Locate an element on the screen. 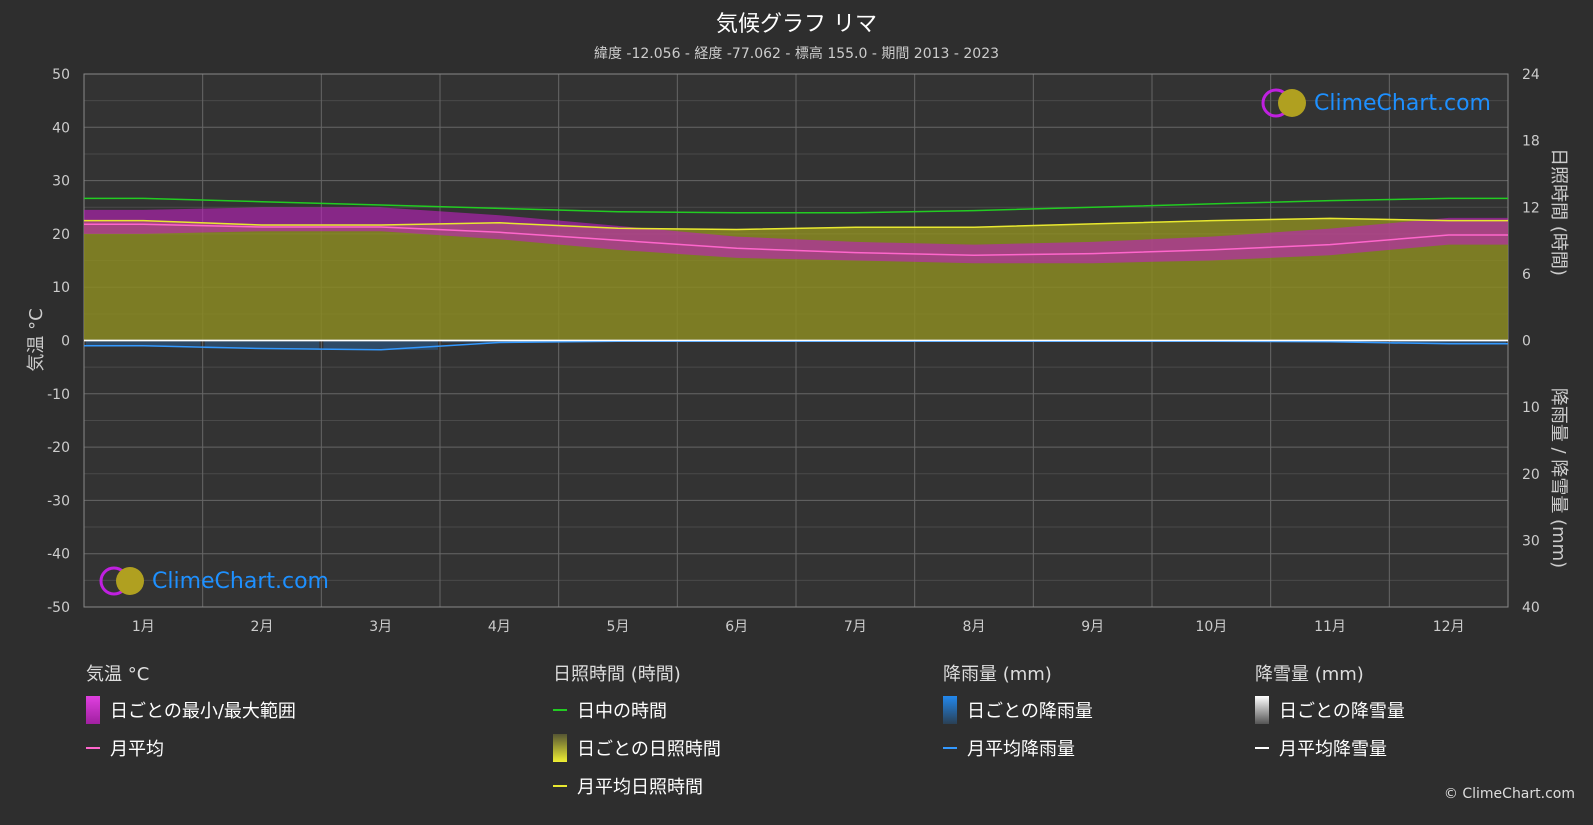  y-left-tick-label: -40 is located at coordinates (58, 555).